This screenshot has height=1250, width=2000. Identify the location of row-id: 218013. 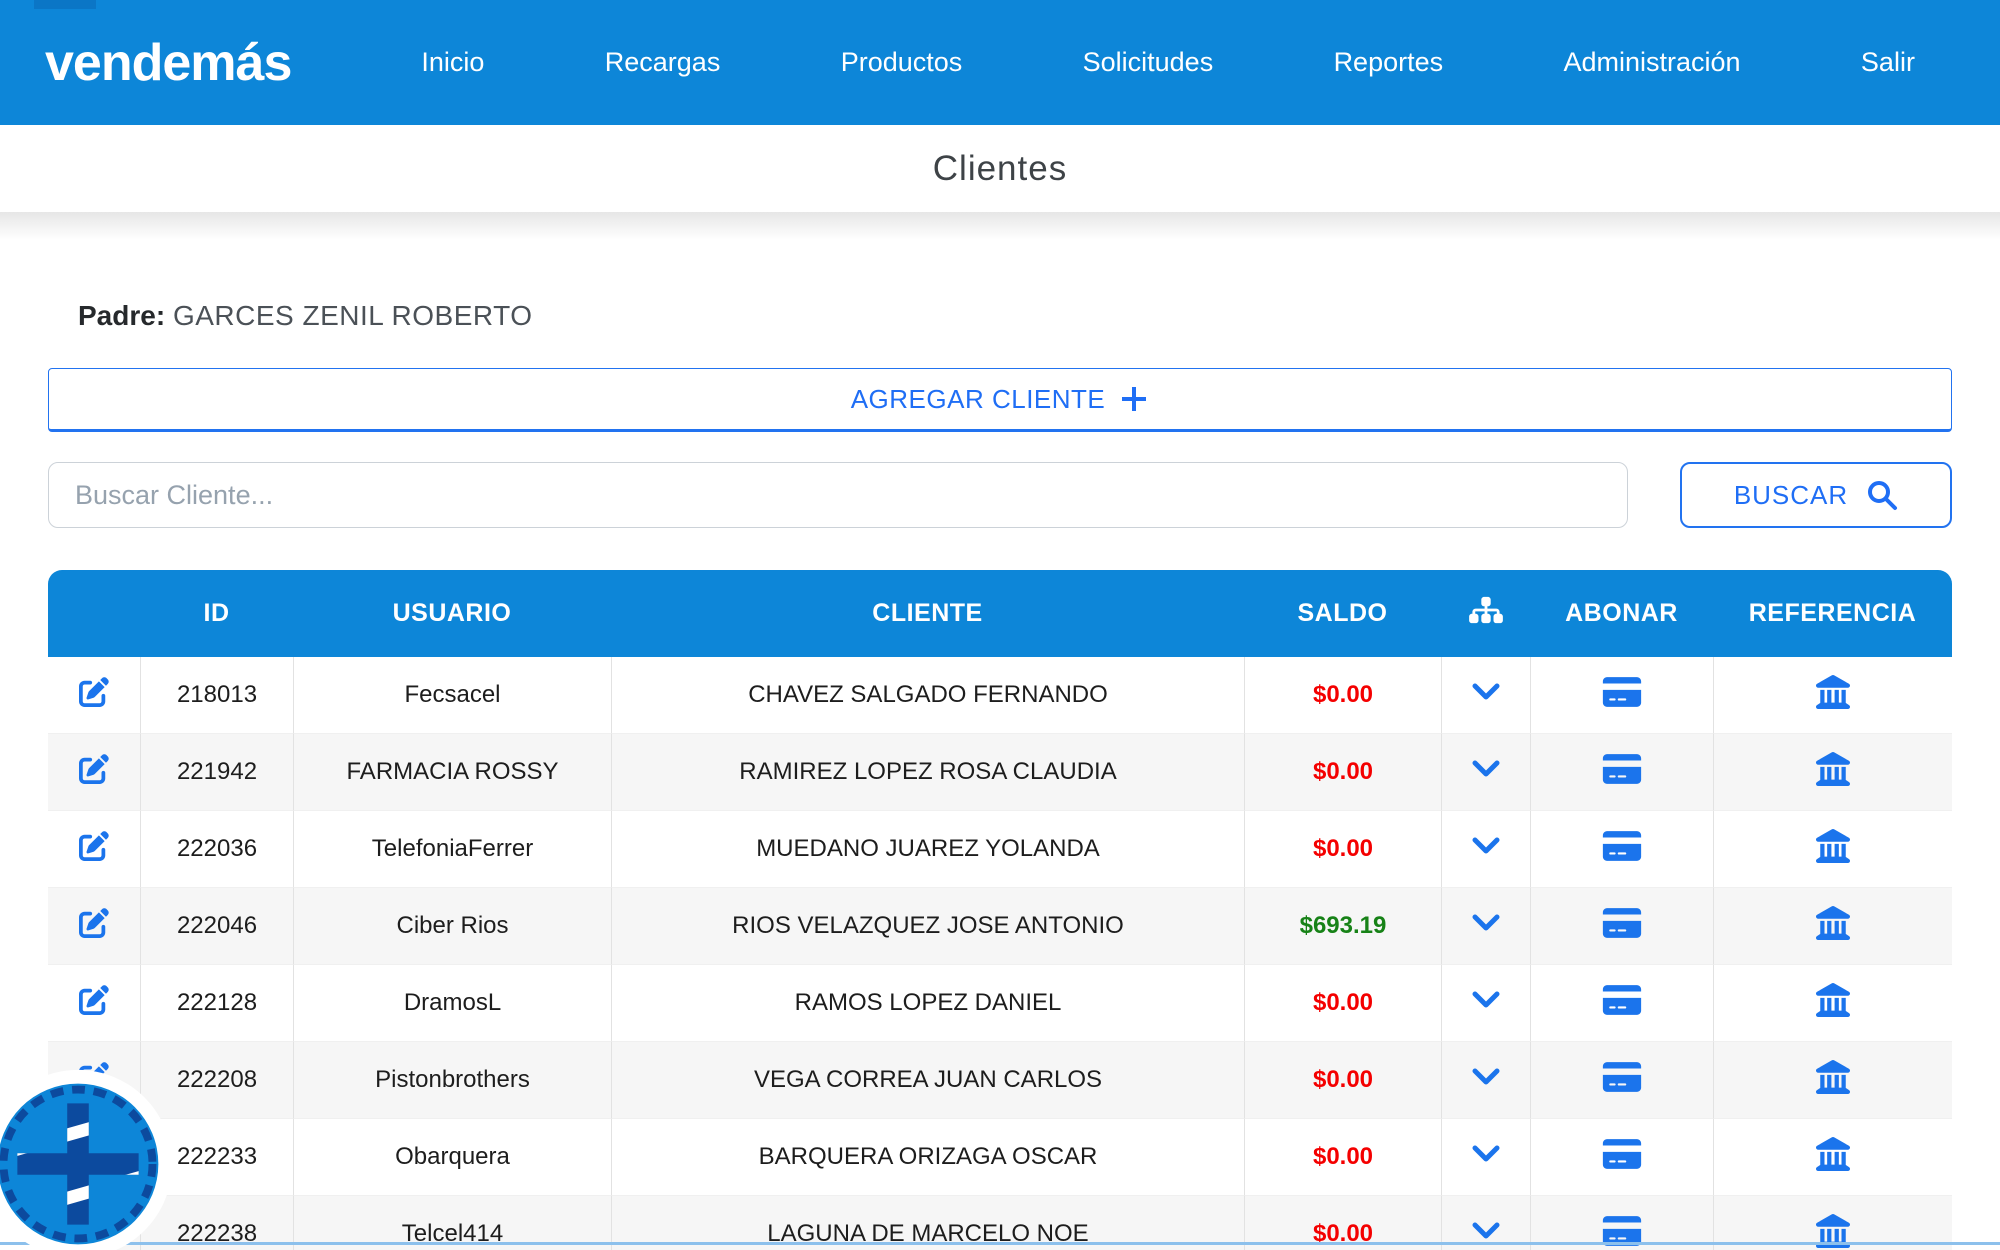
(216, 695).